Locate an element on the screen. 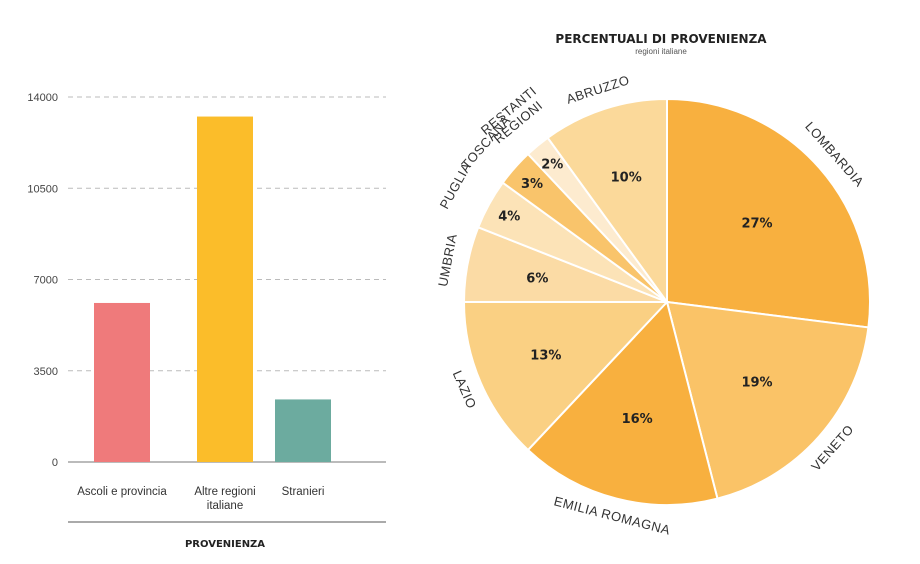 This screenshot has height=564, width=920. pie-slice-label: LOMBARDIA is located at coordinates (834, 154).